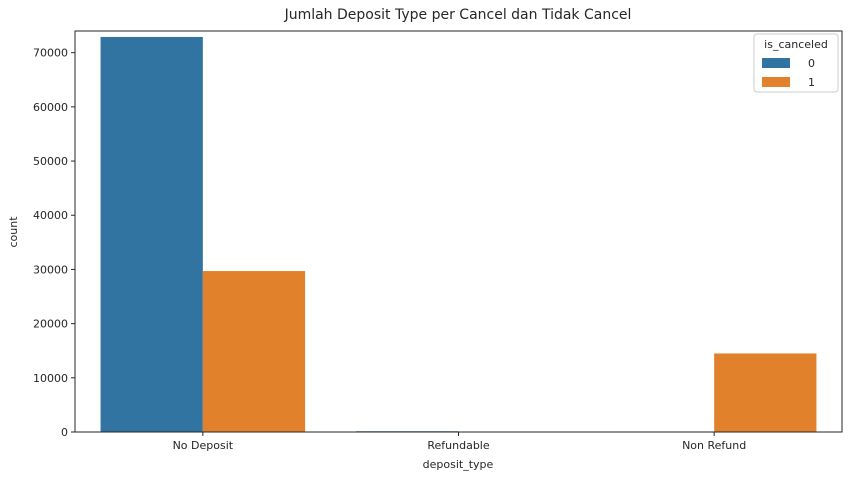  What do you see at coordinates (811, 82) in the screenshot?
I see `legend-label: 1` at bounding box center [811, 82].